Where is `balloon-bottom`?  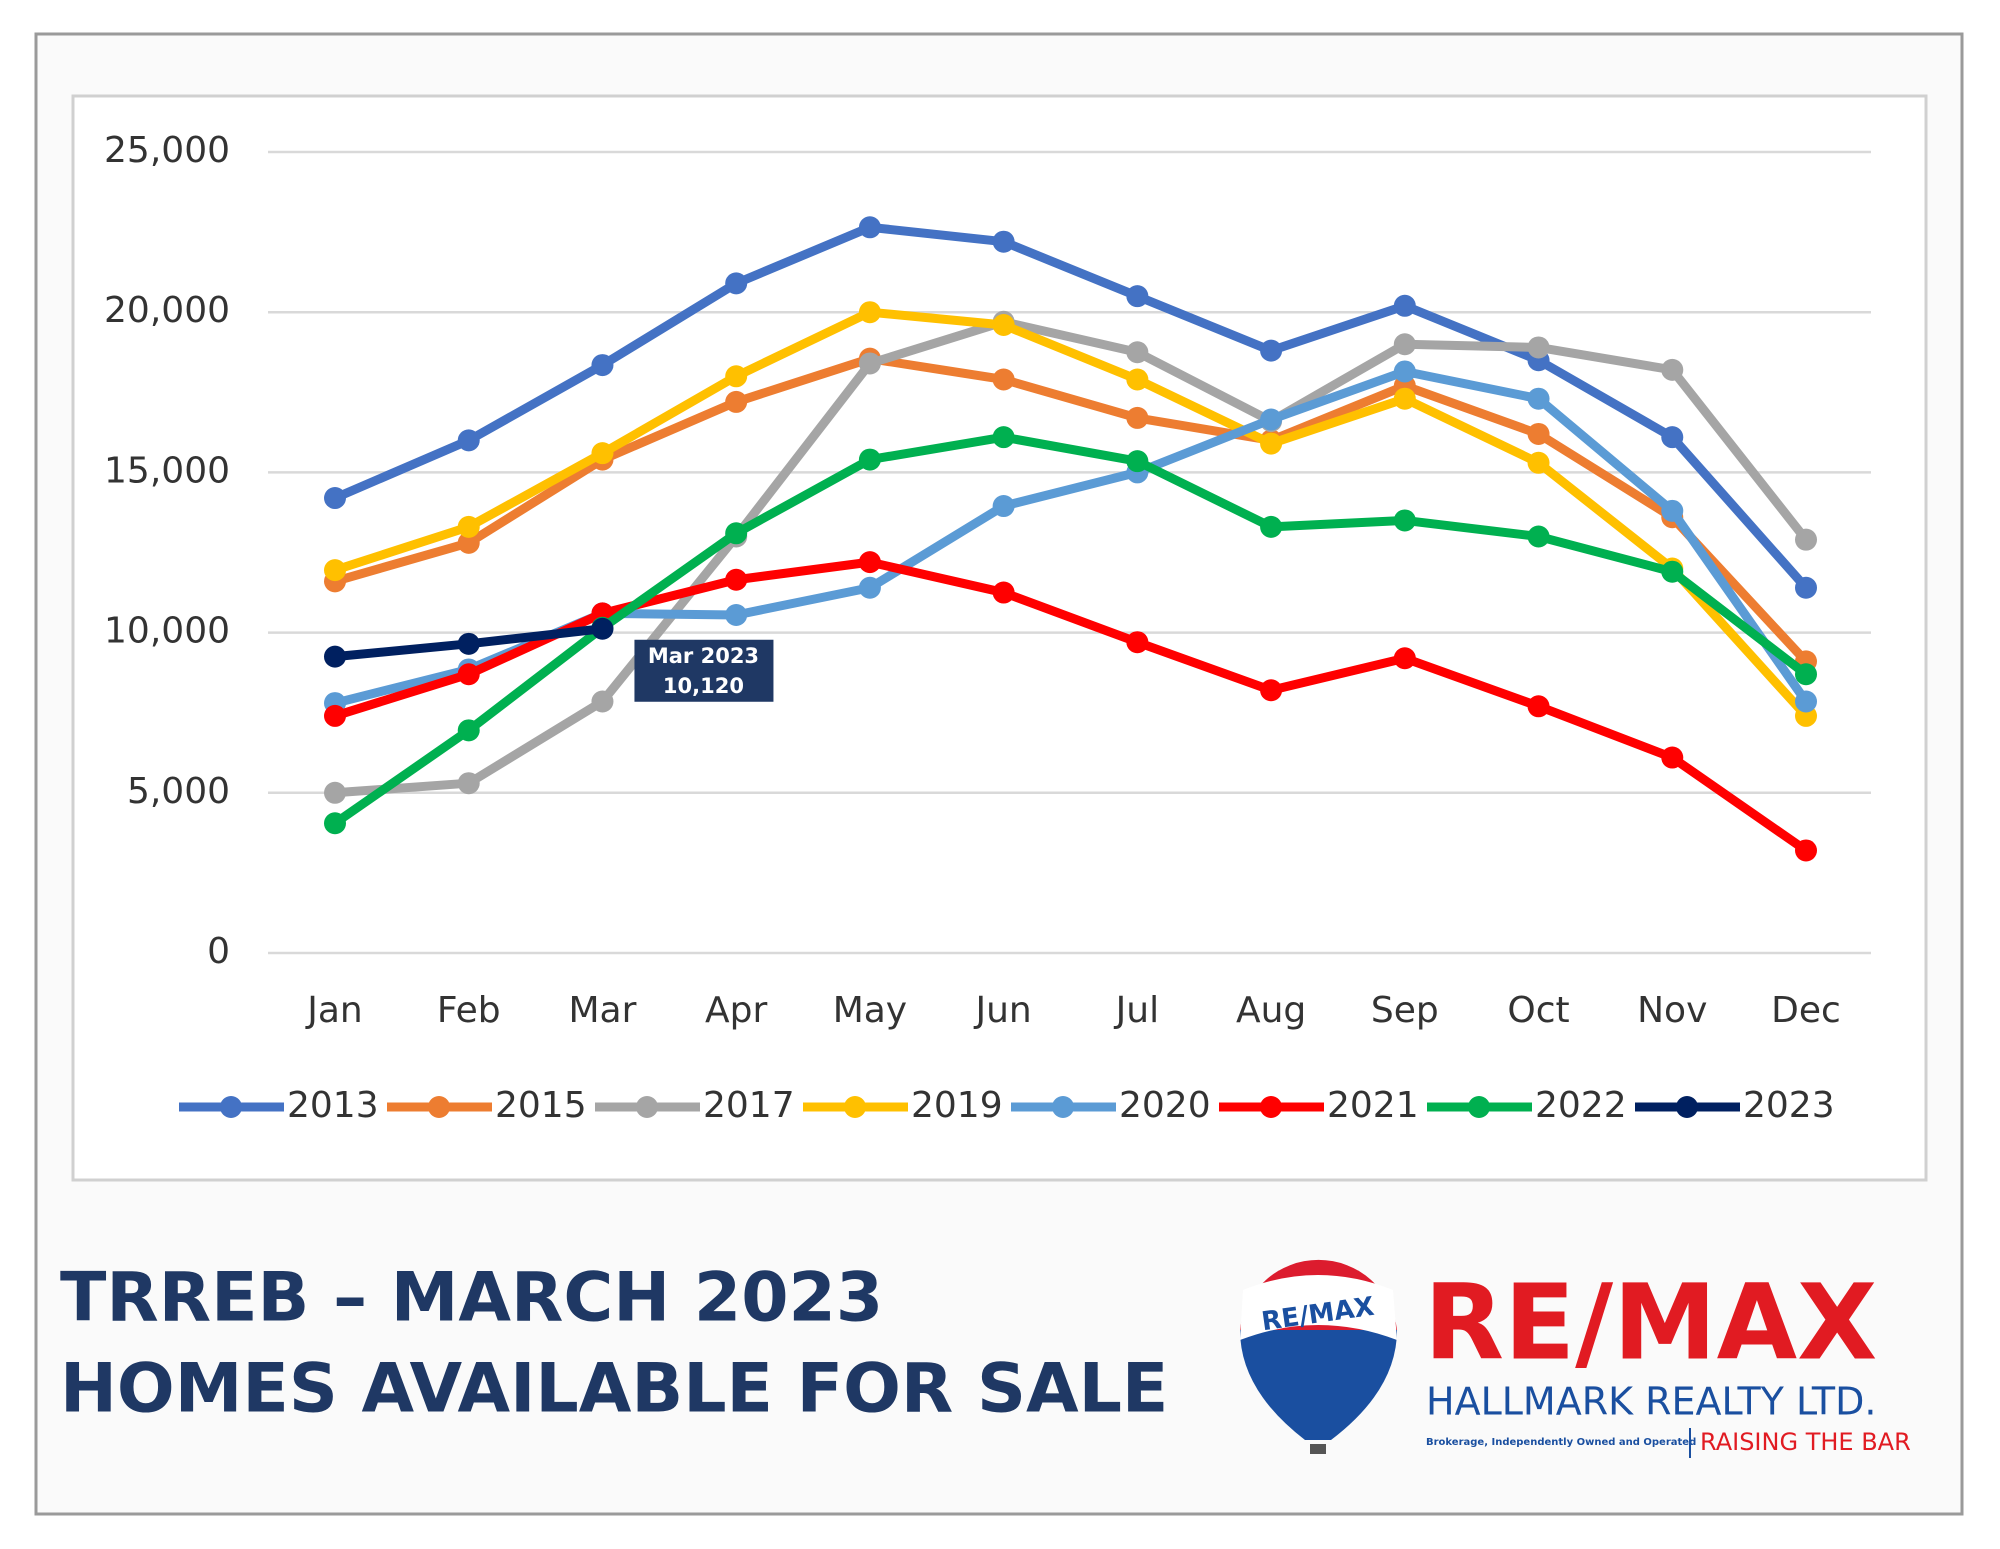 balloon-bottom is located at coordinates (1318, 1385).